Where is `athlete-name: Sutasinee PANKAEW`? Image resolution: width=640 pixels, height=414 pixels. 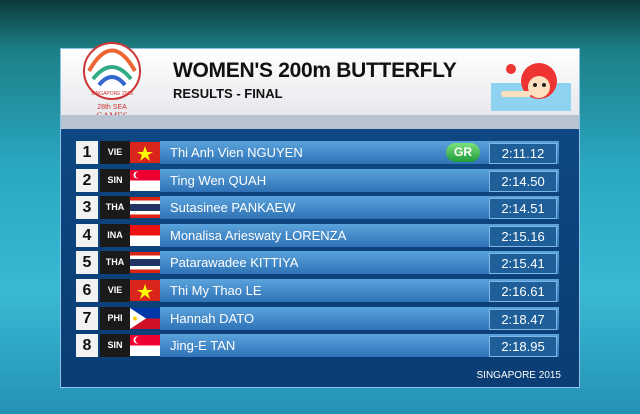
athlete-name: Sutasinee PANKAEW is located at coordinates (233, 208).